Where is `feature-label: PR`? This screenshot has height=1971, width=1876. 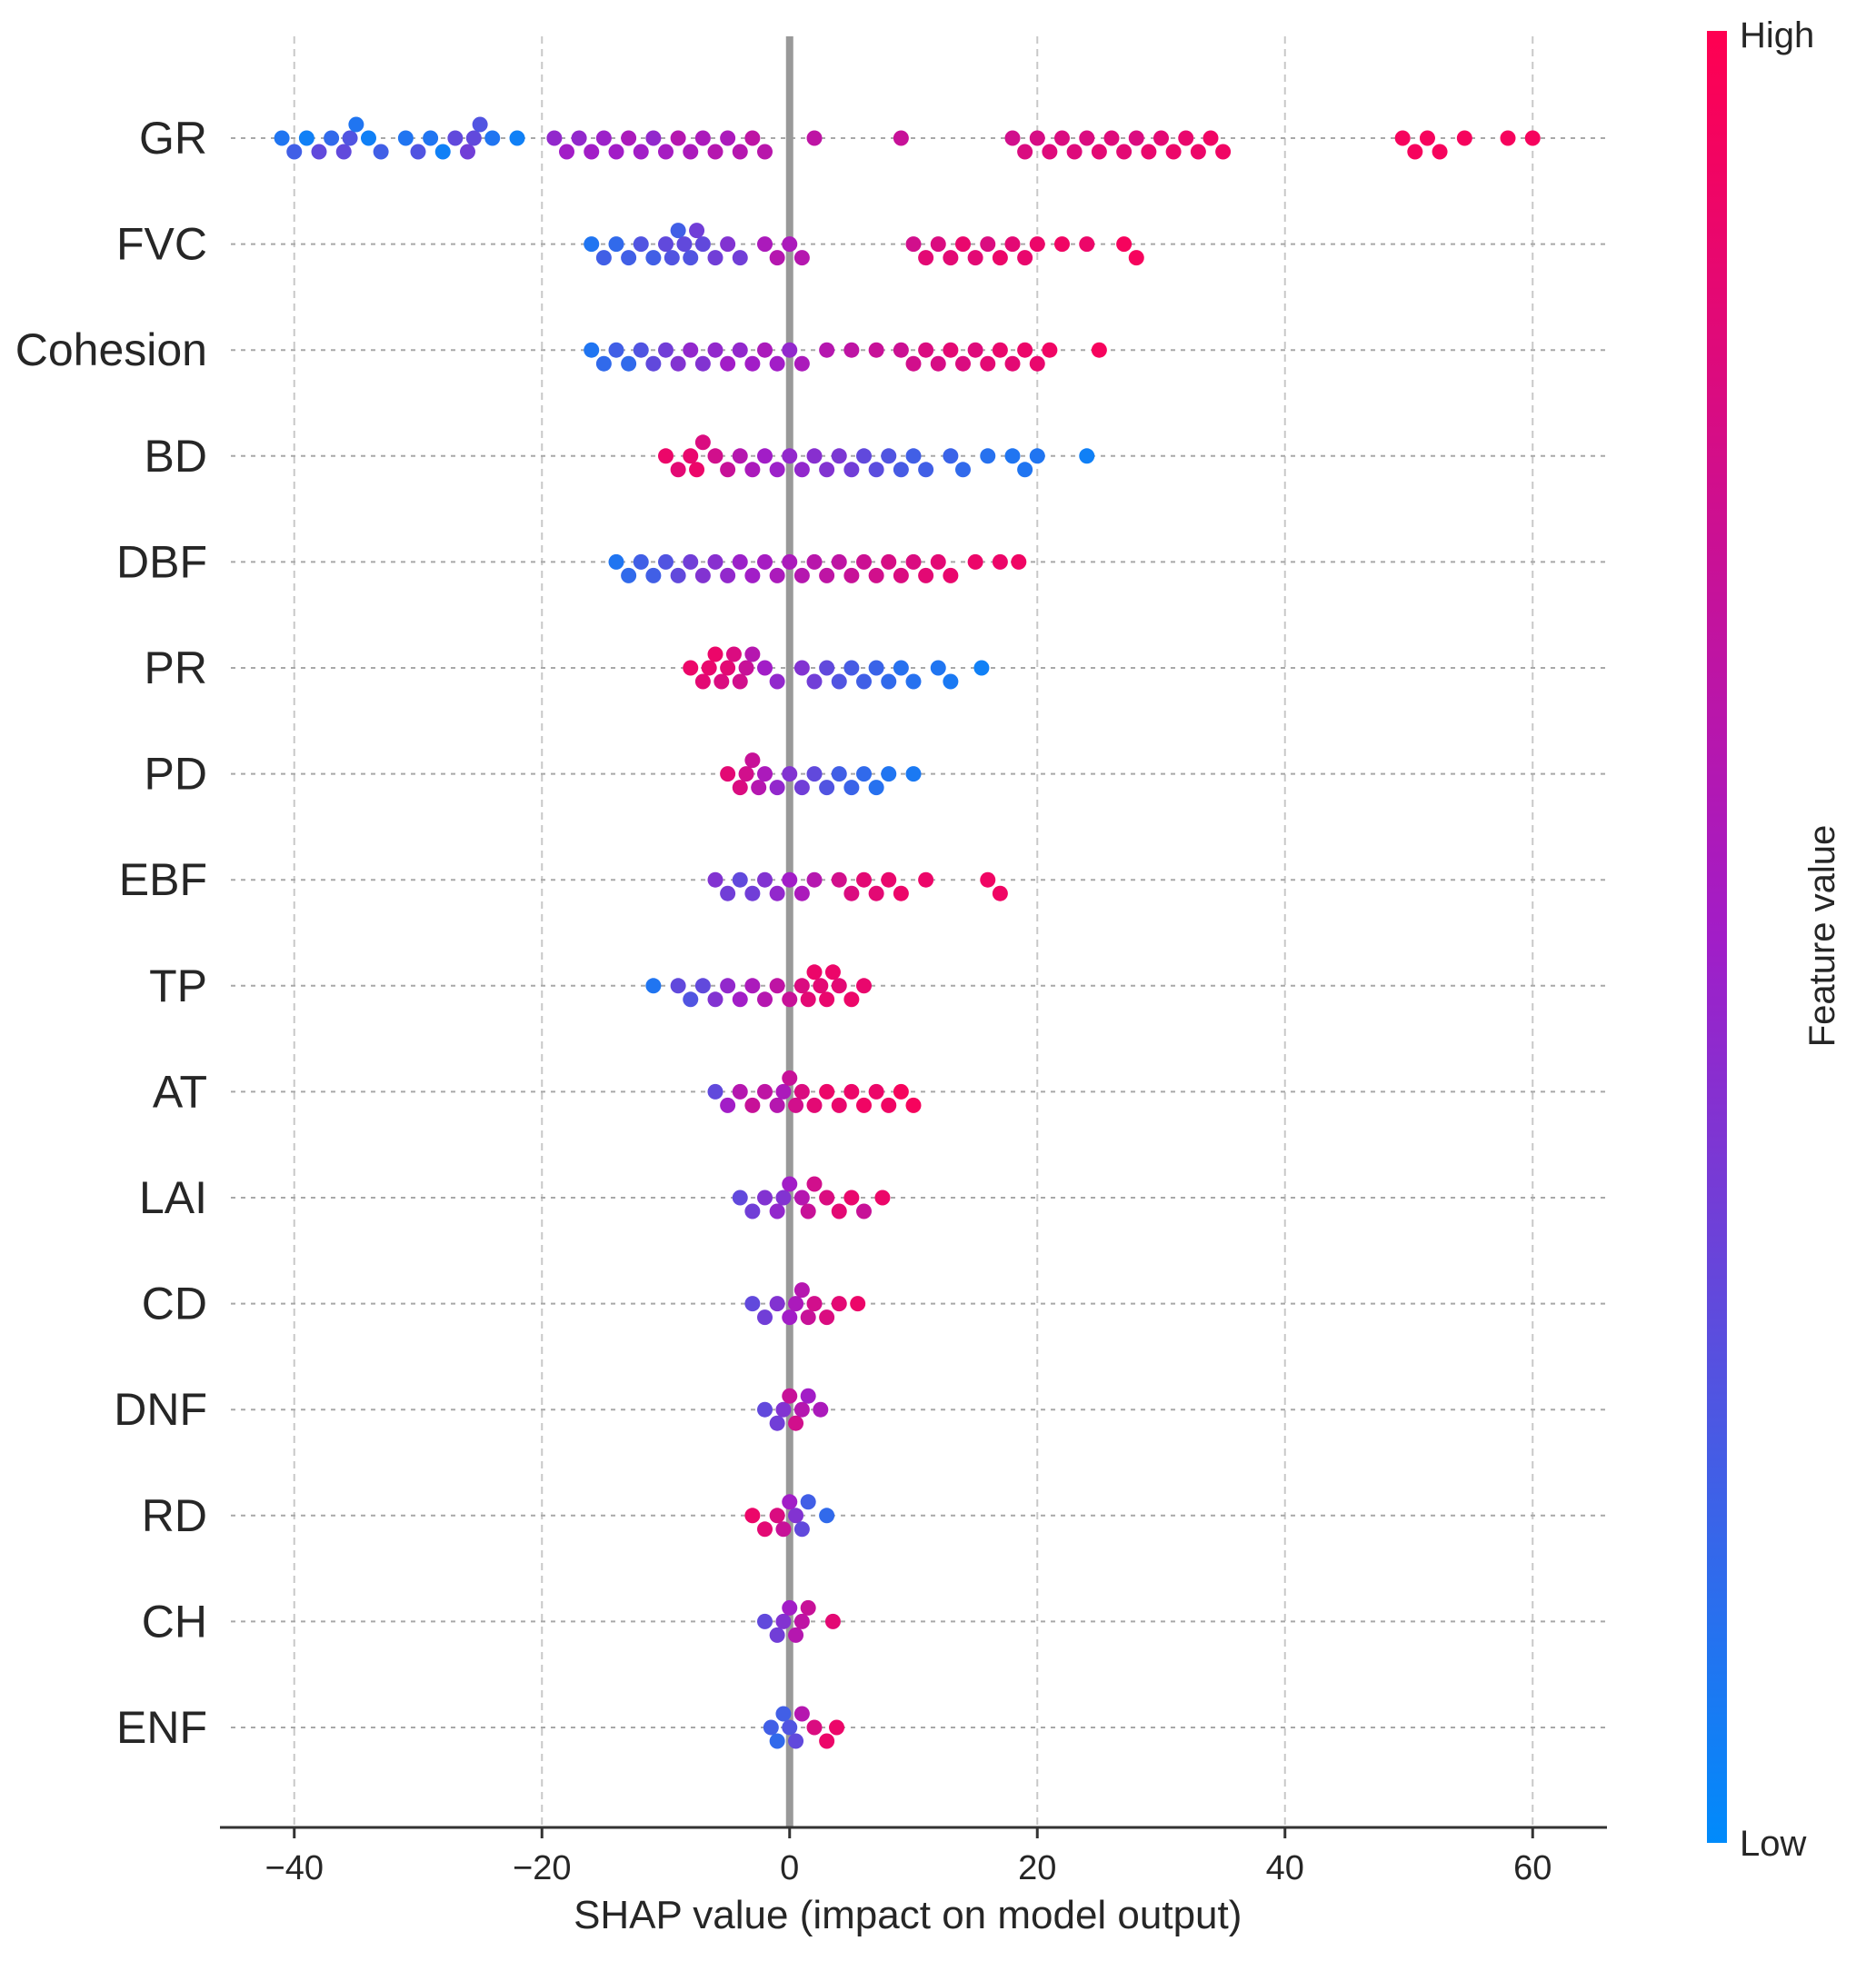 feature-label: PR is located at coordinates (176, 668).